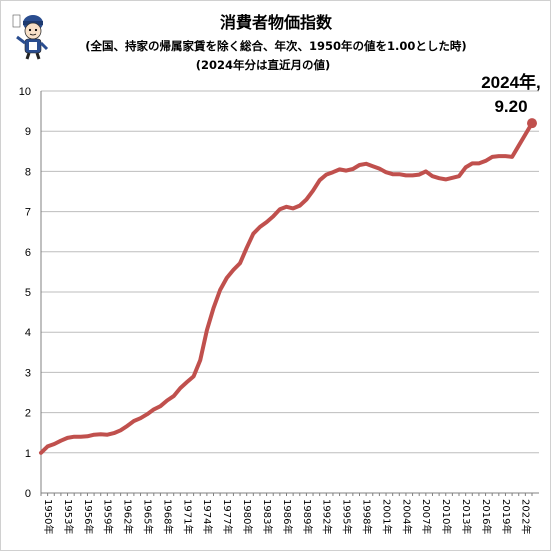 This screenshot has width=551, height=551. Describe the element at coordinates (227, 516) in the screenshot. I see `x-tick-label: 1977年` at that location.